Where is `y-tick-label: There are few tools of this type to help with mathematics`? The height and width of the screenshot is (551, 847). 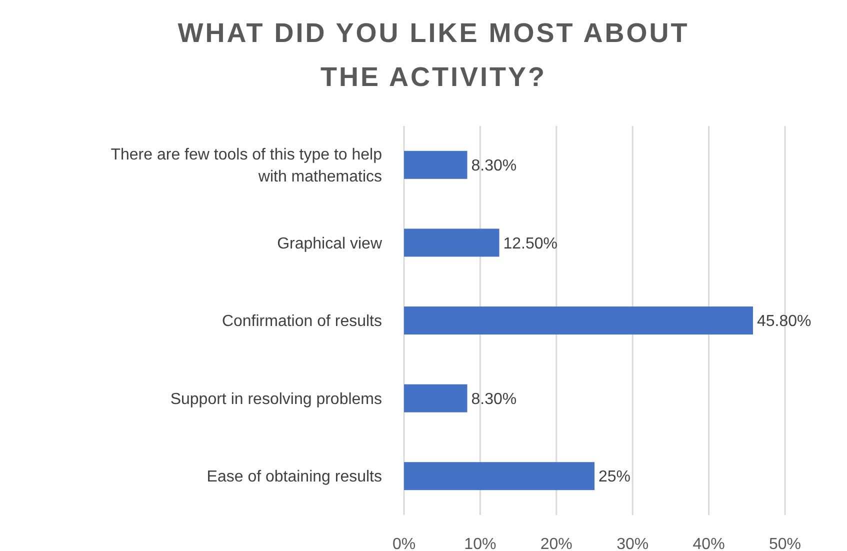
y-tick-label: There are few tools of this type to help with mathematics is located at coordinates (246, 166).